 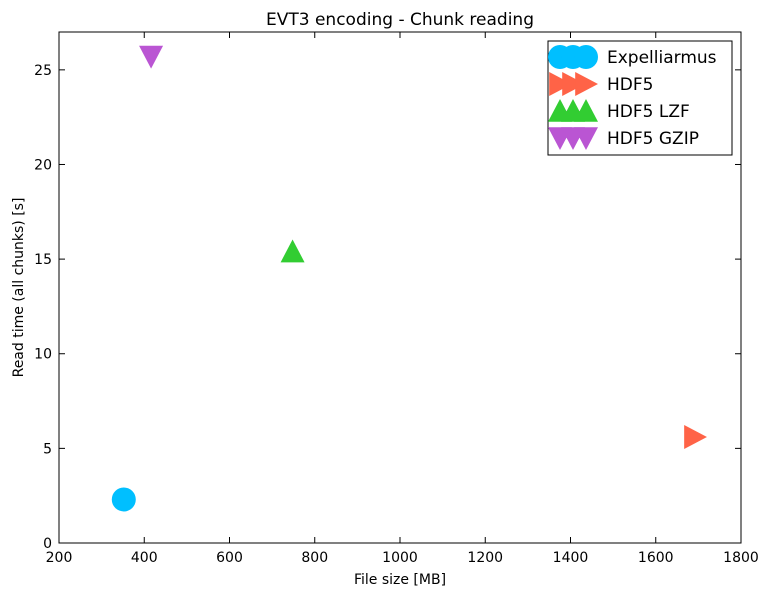 I want to click on legend-entry: HDF5, so click(x=601, y=84).